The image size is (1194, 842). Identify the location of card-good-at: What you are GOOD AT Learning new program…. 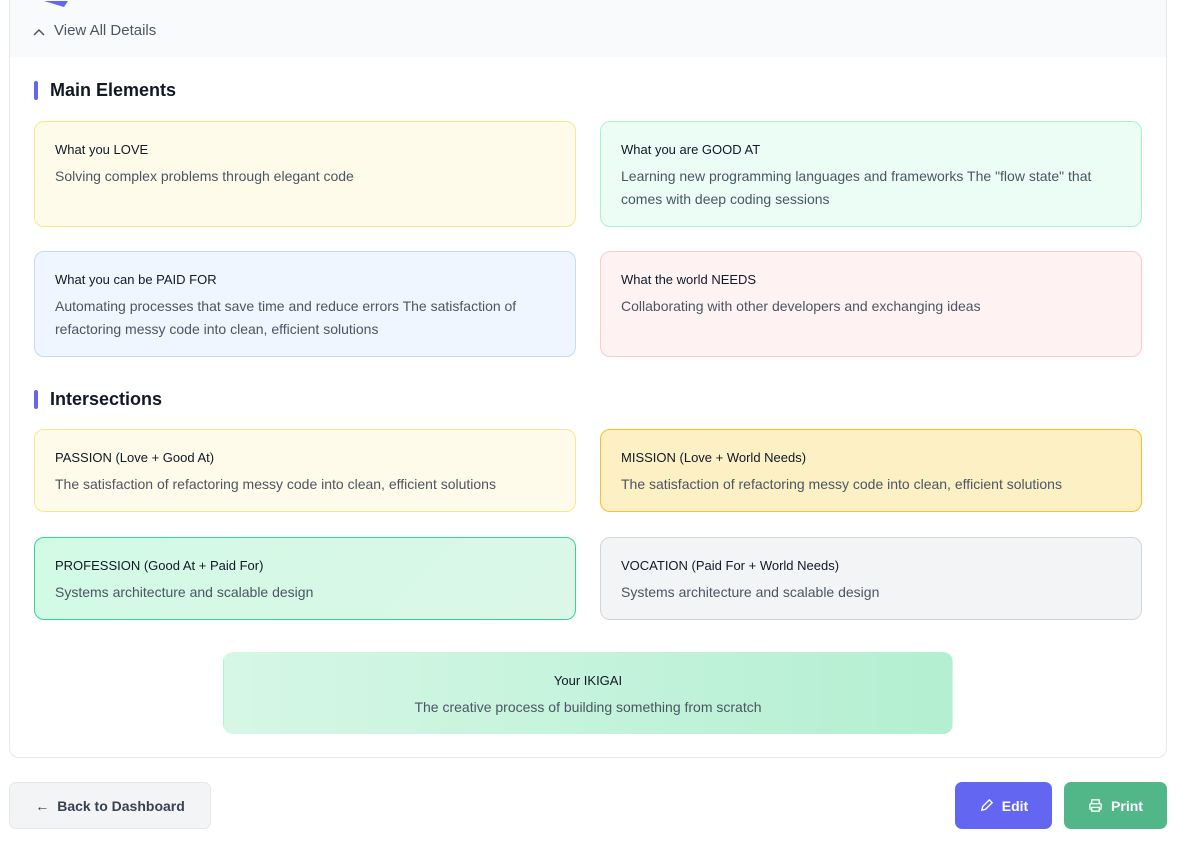
(871, 174).